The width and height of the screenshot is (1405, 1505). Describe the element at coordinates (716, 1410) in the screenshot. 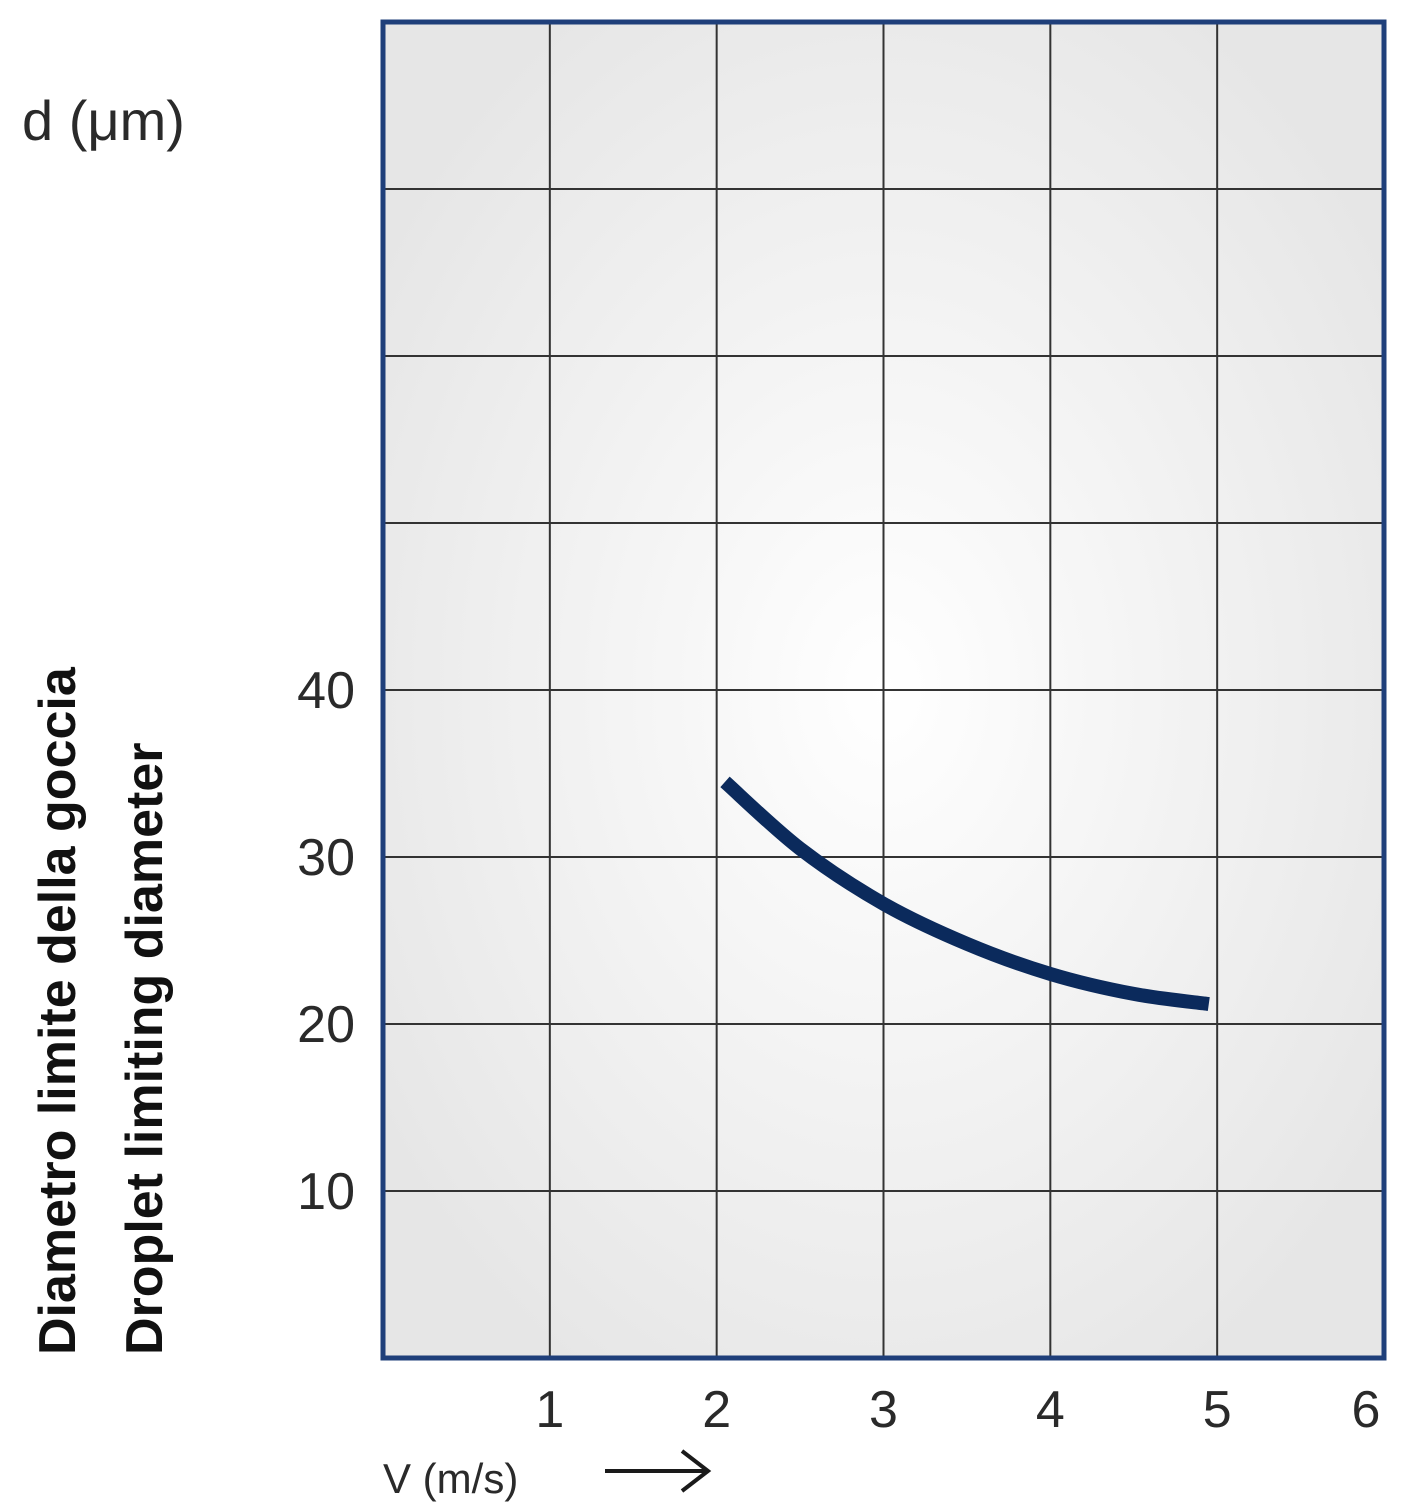

I see `x-tick-label: 2` at that location.